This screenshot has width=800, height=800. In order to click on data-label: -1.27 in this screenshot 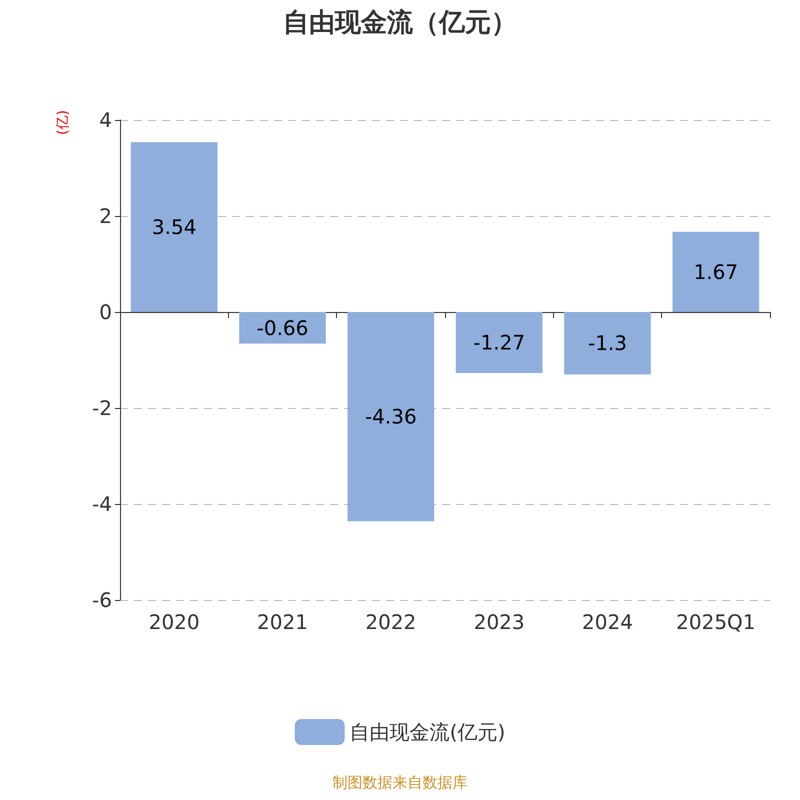, I will do `click(499, 342)`.